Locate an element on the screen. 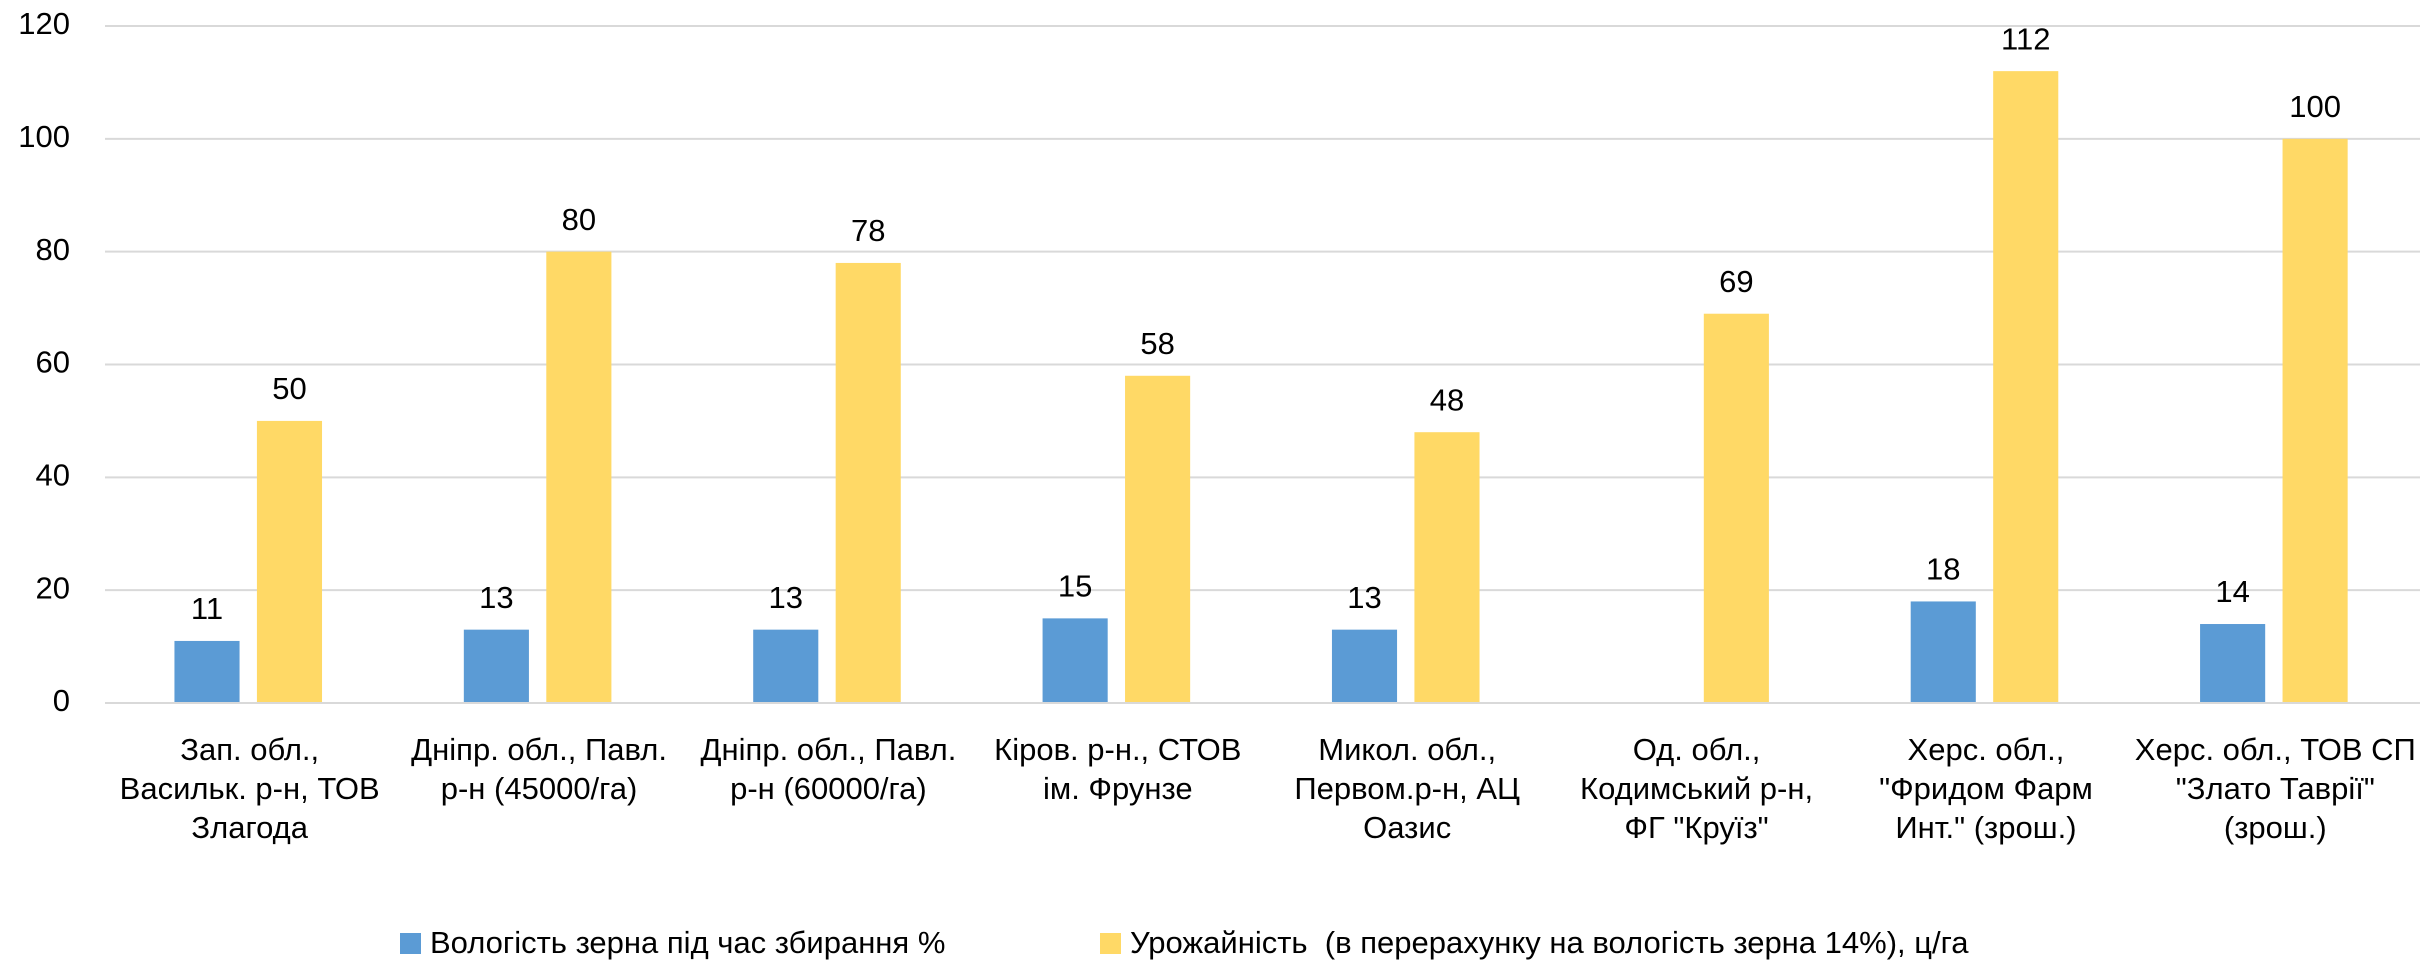  x-tick-label: Дніпр. обл., Павл. р-н (60000/га) is located at coordinates (828, 769).